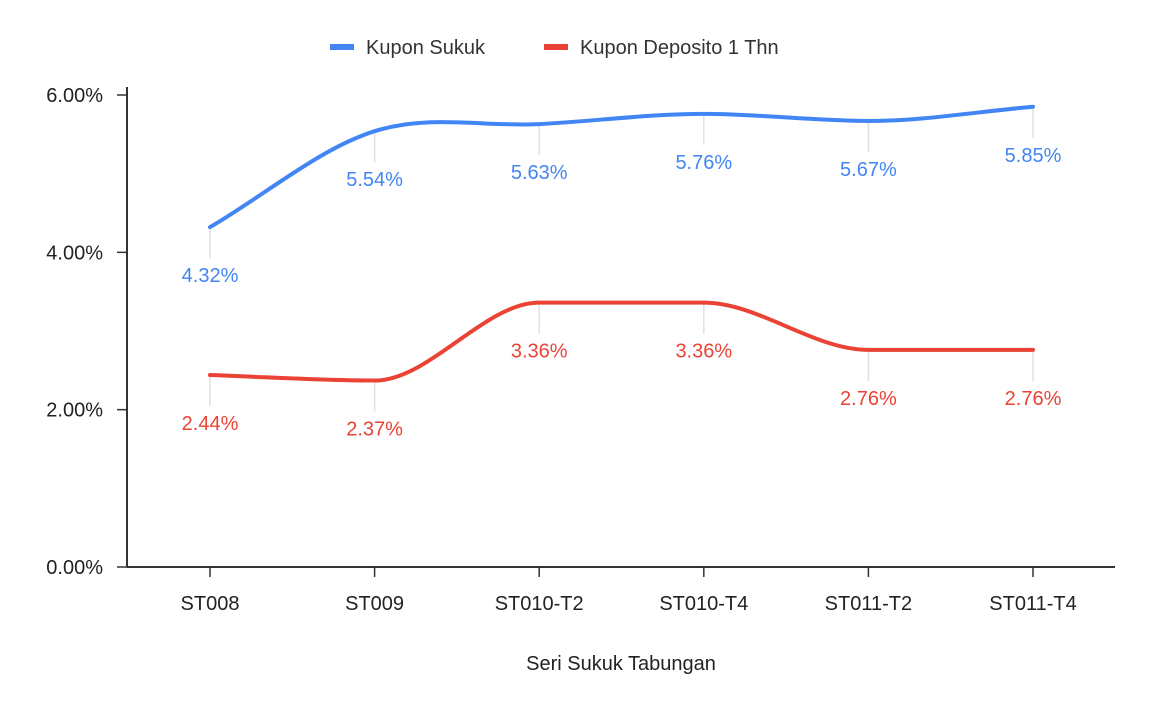 The height and width of the screenshot is (710, 1150). I want to click on data-label: 2.37%, so click(374, 430).